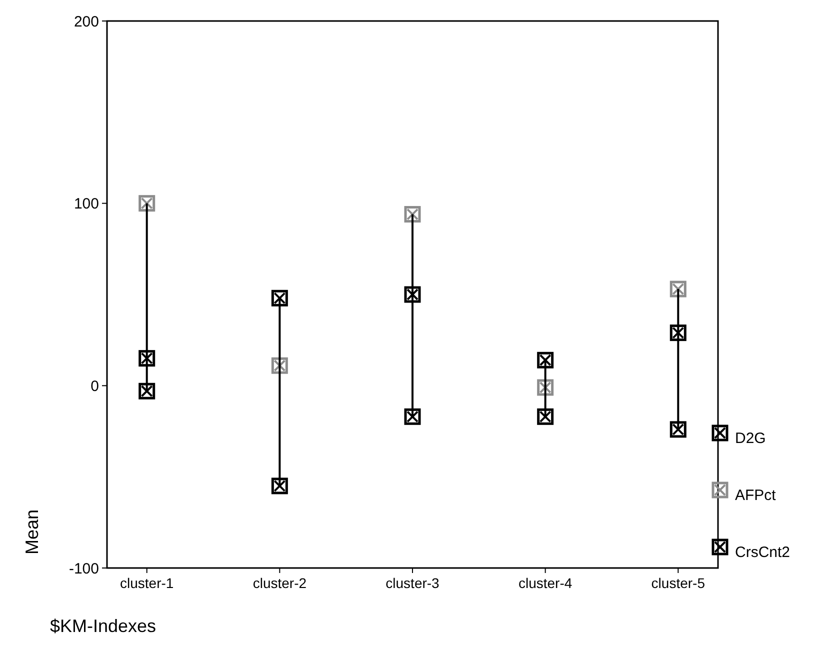 This screenshot has height=667, width=822. Describe the element at coordinates (756, 495) in the screenshot. I see `legend-label: AFPct` at that location.